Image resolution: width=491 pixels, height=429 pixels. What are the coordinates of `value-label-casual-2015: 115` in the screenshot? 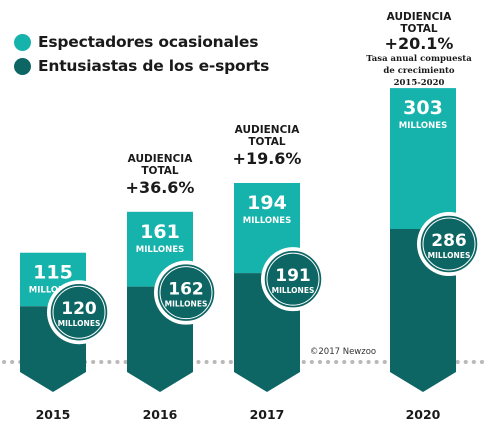 It's located at (53, 273).